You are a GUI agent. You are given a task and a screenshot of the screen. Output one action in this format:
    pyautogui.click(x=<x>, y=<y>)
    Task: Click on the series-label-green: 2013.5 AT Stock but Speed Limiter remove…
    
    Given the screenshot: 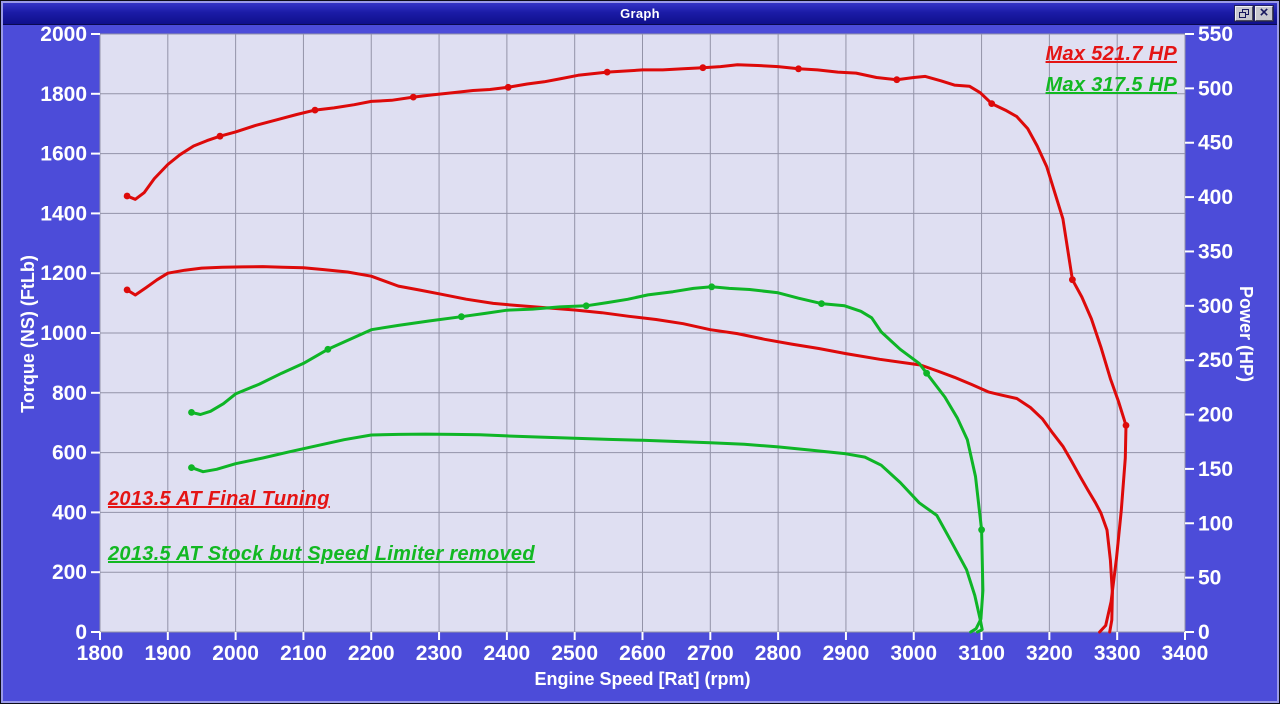 What is the action you would take?
    pyautogui.click(x=321, y=554)
    